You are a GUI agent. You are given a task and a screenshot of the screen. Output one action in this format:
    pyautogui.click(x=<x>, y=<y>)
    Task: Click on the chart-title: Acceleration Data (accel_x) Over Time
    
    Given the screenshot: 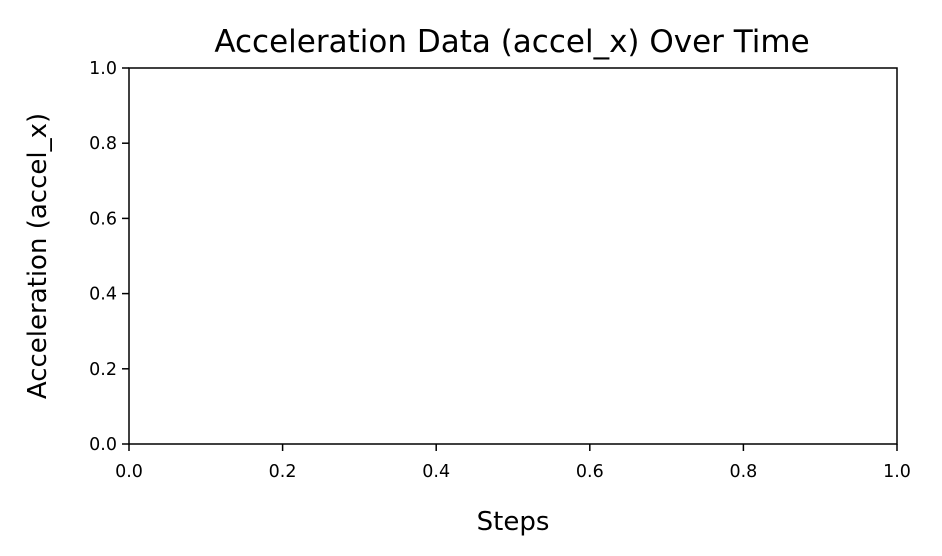 What is the action you would take?
    pyautogui.click(x=511, y=42)
    